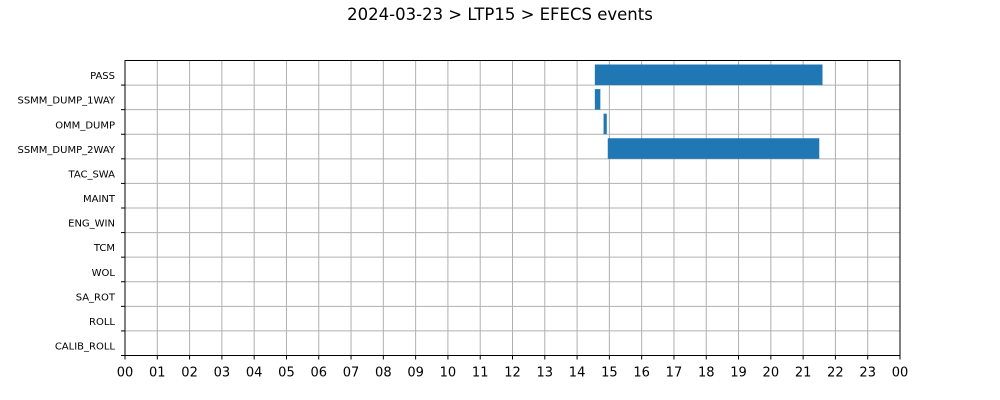 The height and width of the screenshot is (400, 1000). Describe the element at coordinates (545, 373) in the screenshot. I see `x-tick-label: 13` at that location.